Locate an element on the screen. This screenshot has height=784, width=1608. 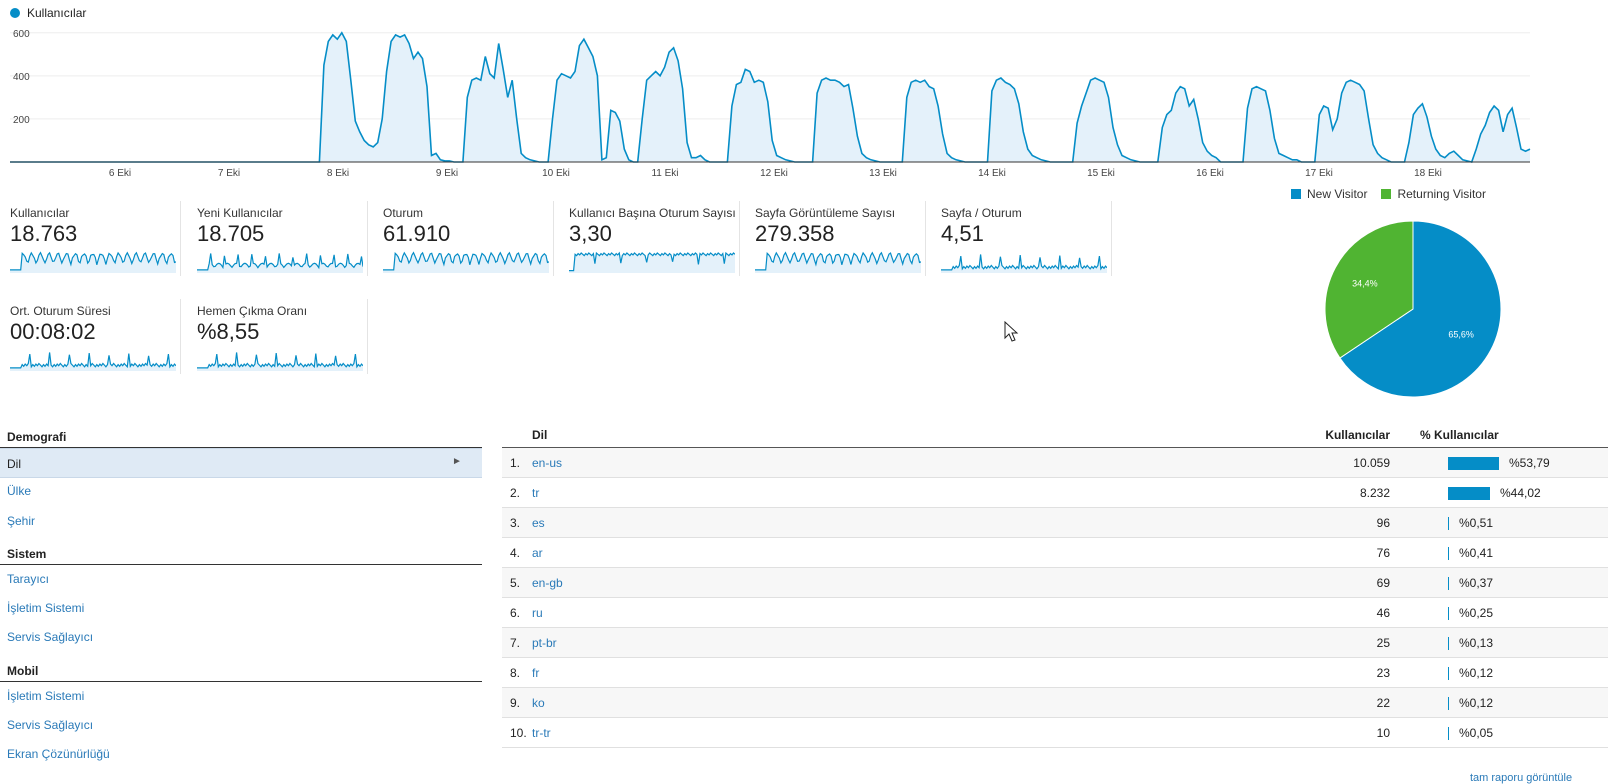
row-pct: %44,02 is located at coordinates (1520, 493).